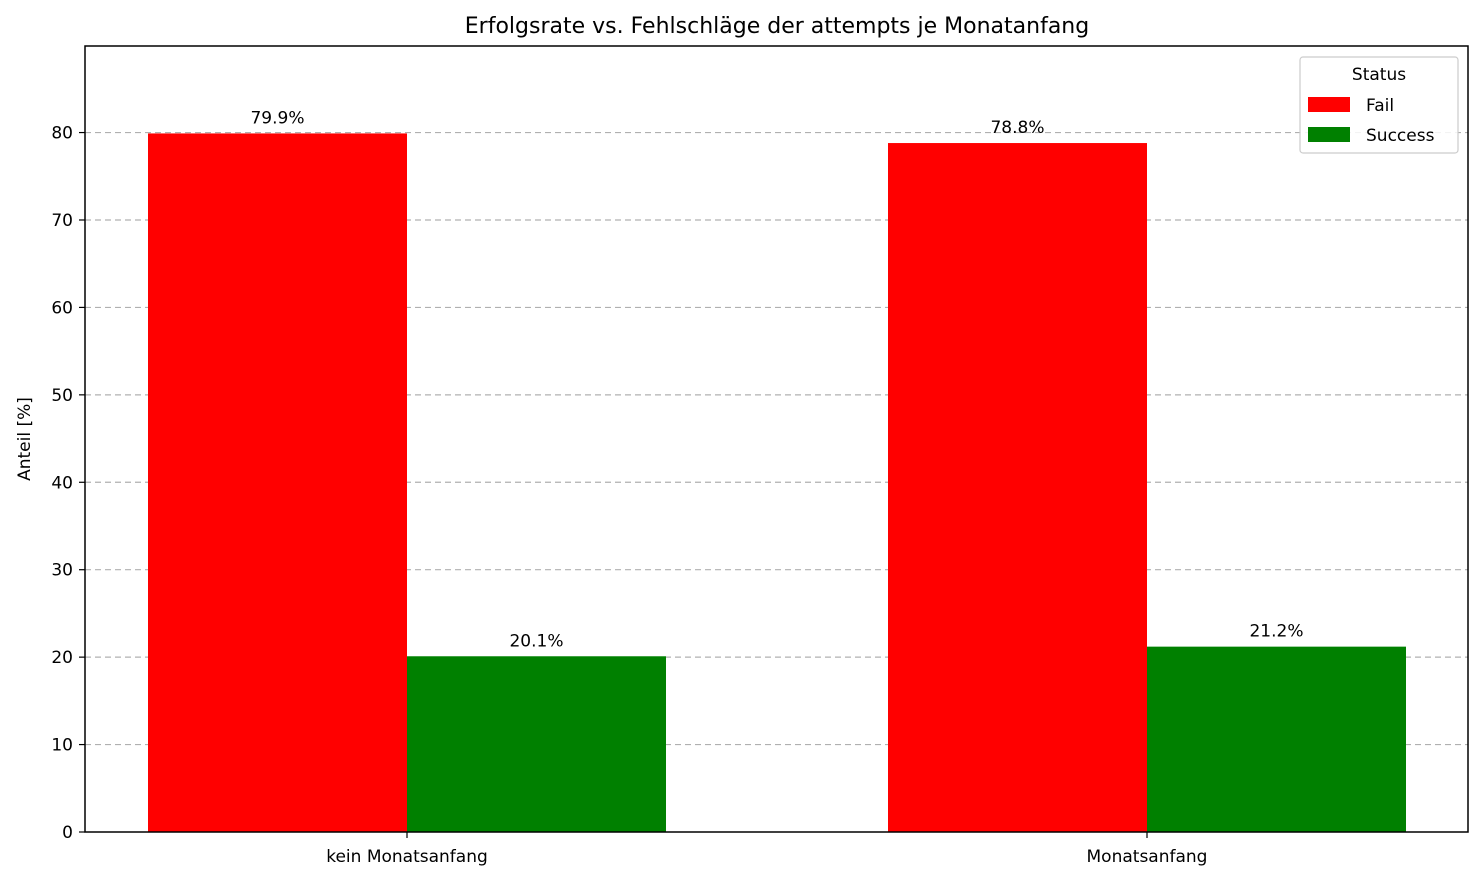 The width and height of the screenshot is (1484, 882). I want to click on legend-entry-fail: Fail, so click(1380, 106).